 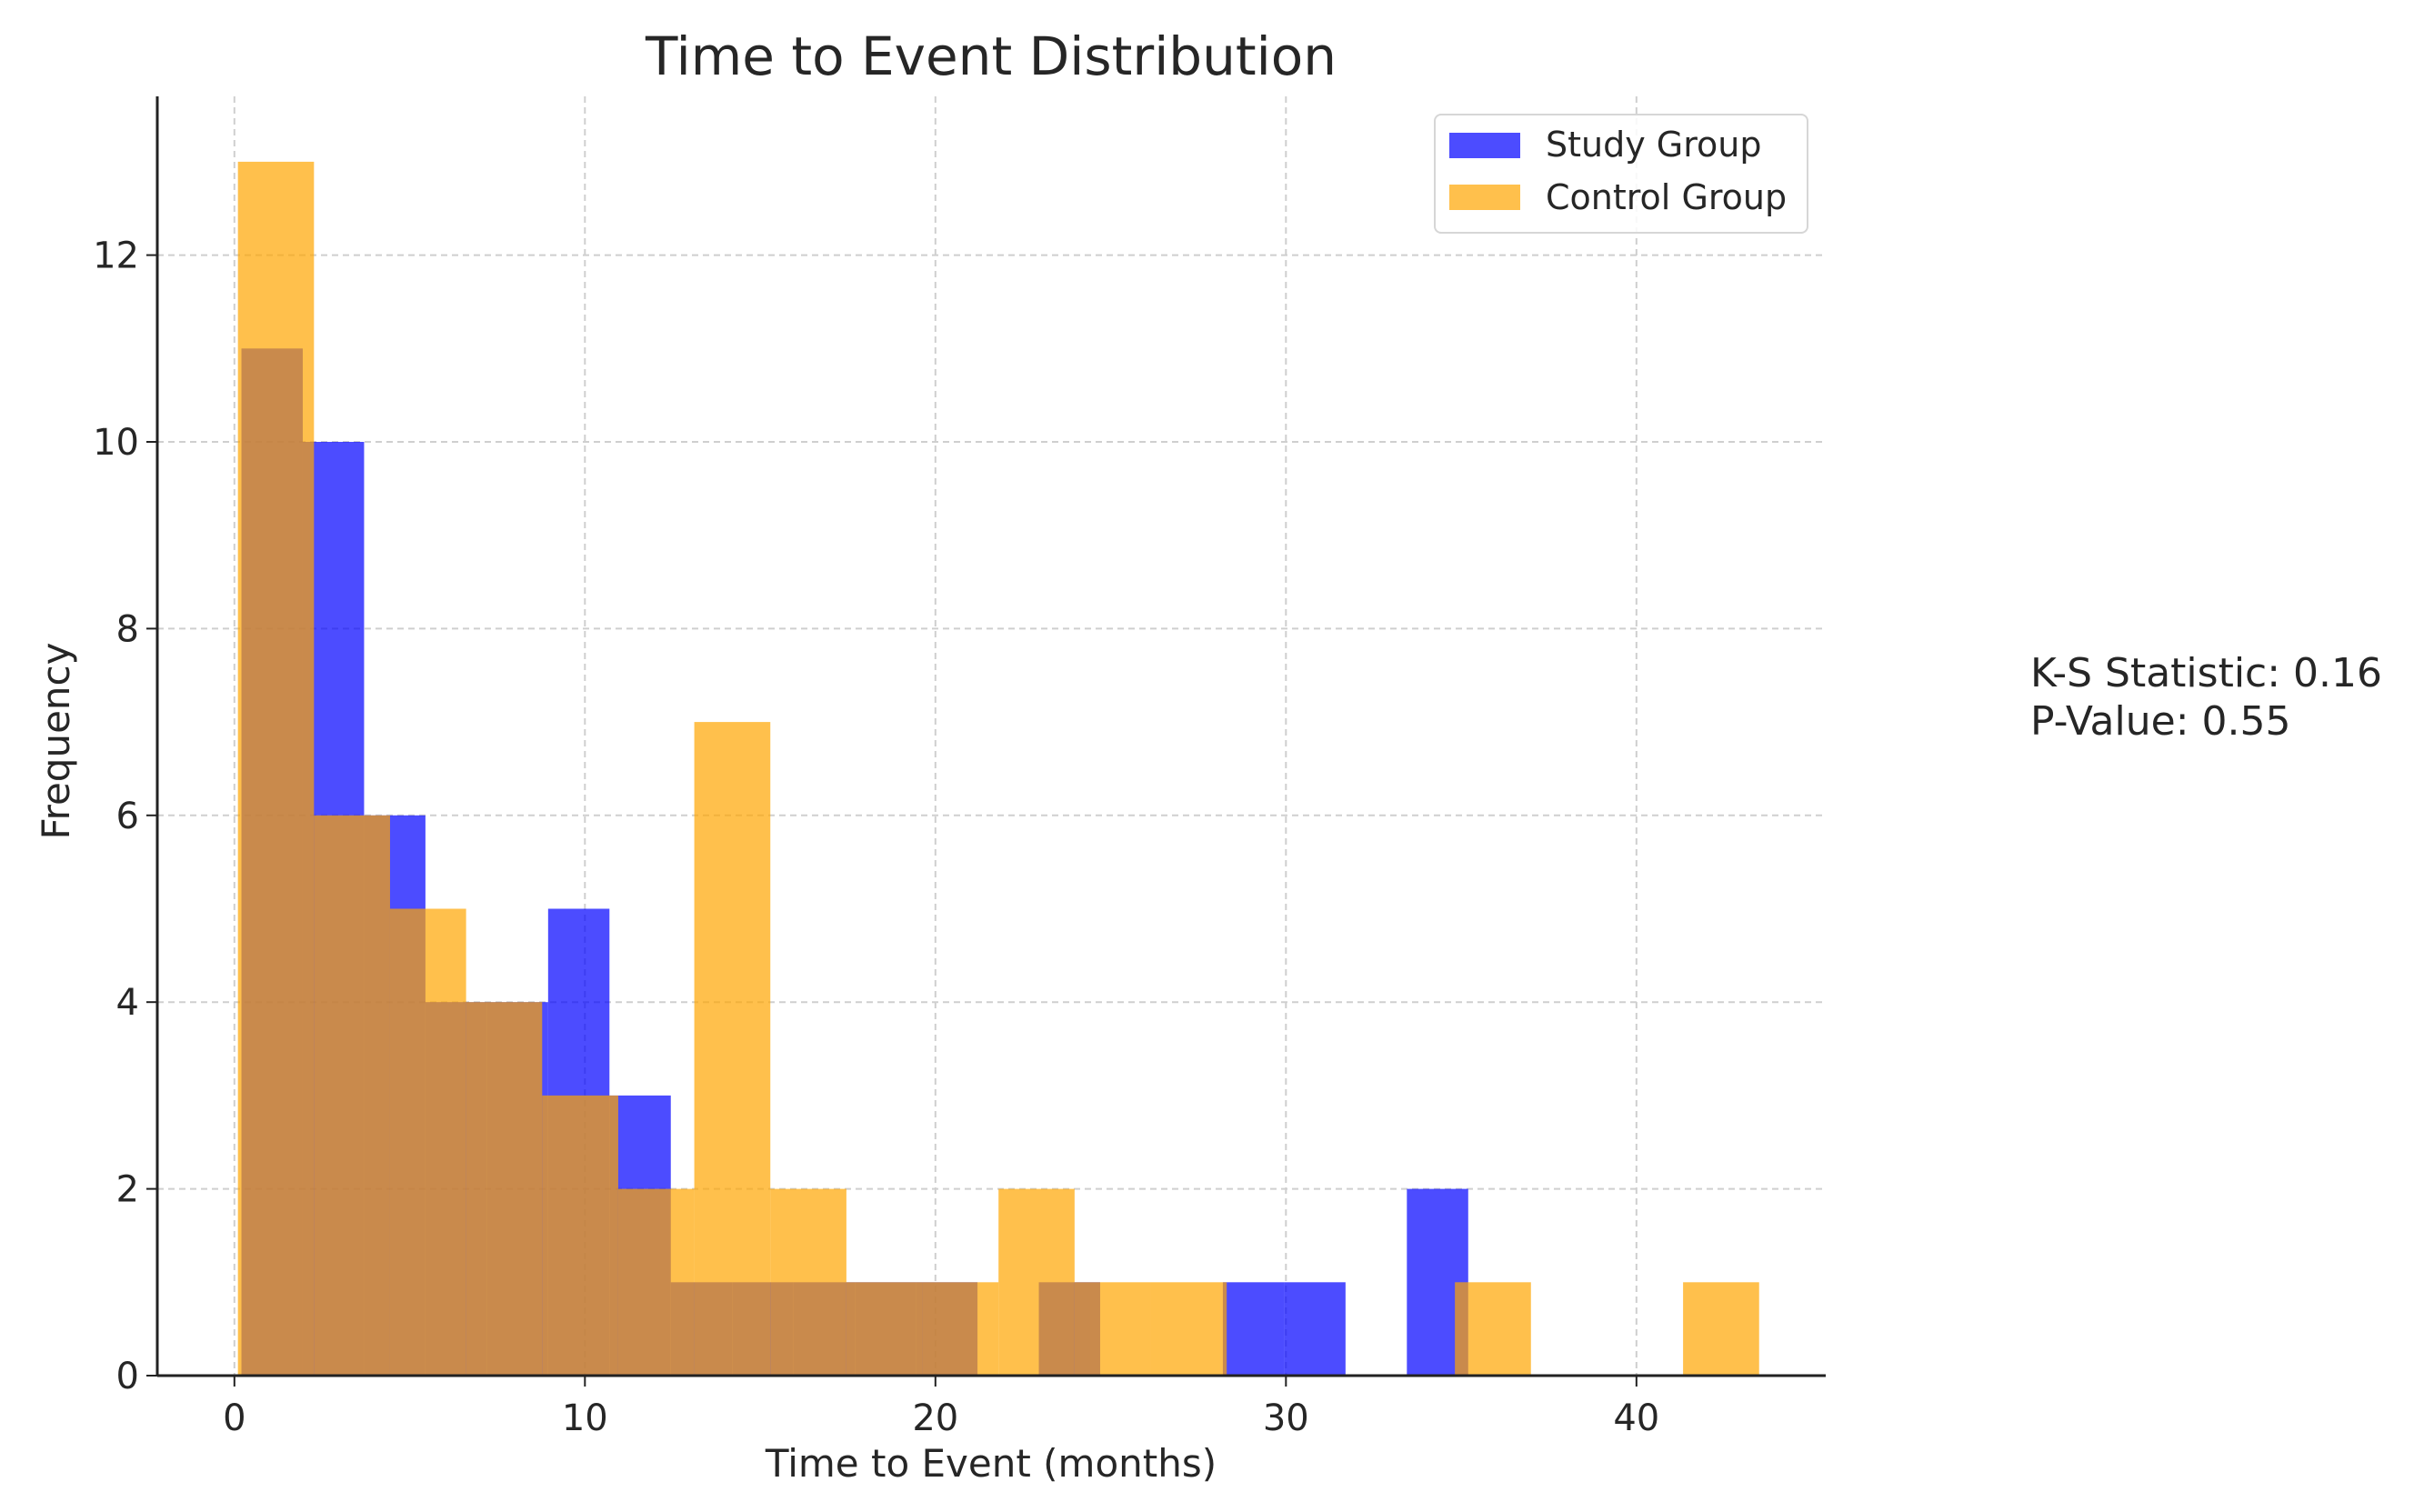 I want to click on x-tick-label-0: 0, so click(x=234, y=1418).